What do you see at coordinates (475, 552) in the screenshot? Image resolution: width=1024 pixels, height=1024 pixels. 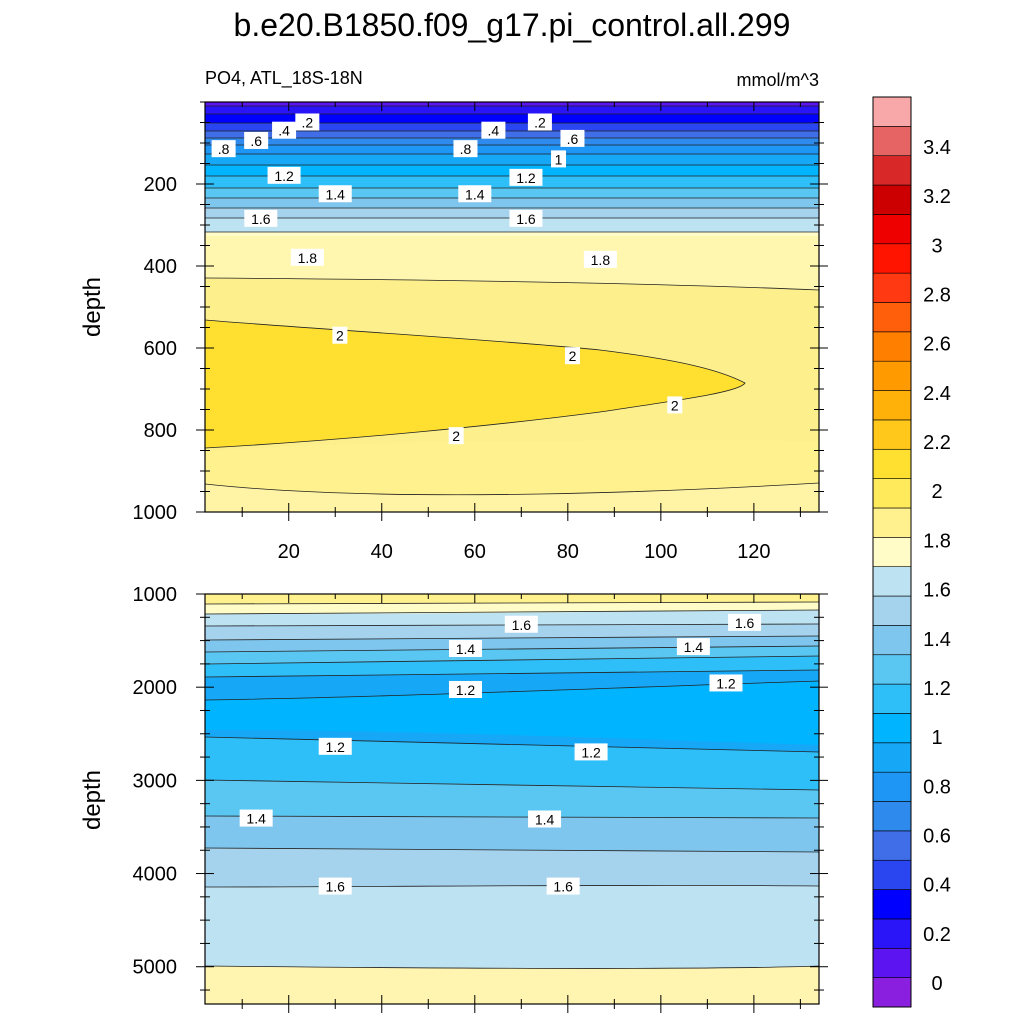 I see `x-tick-label: 60` at bounding box center [475, 552].